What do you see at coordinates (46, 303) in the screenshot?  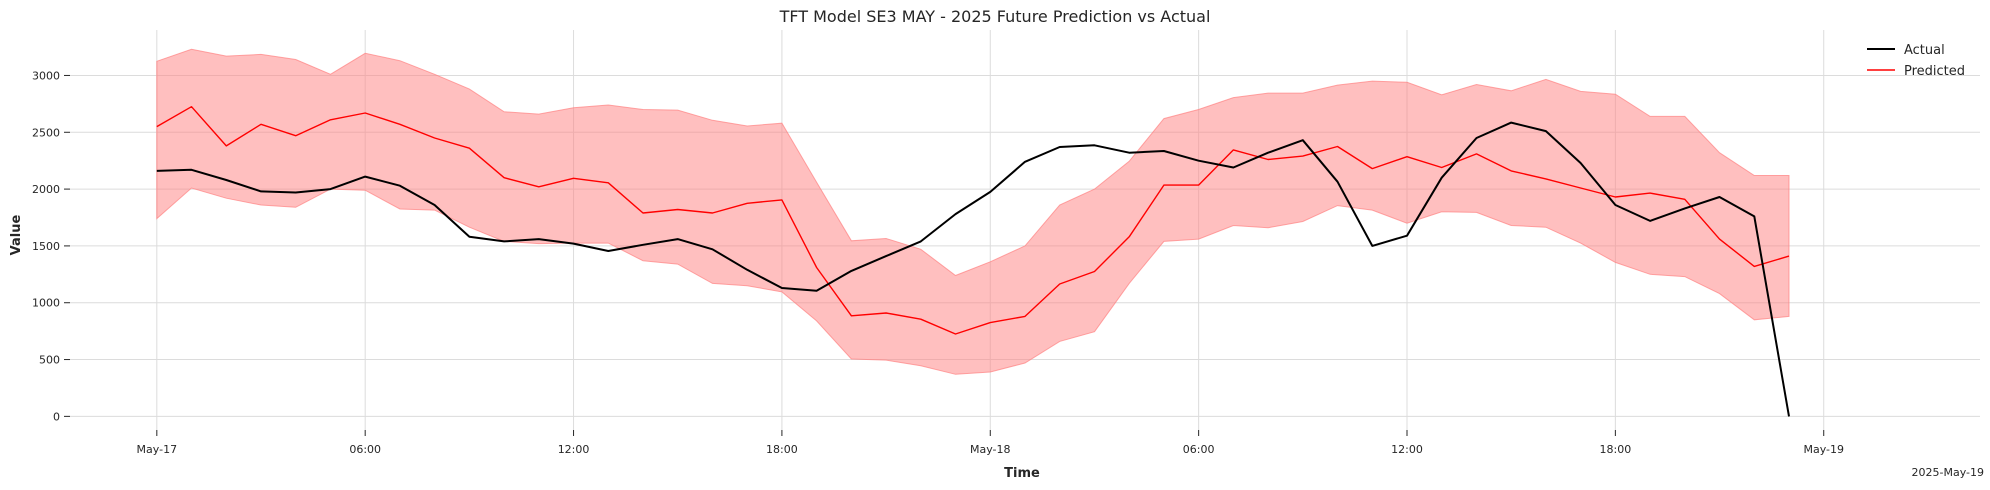 I see `y-tick-label: 1000` at bounding box center [46, 303].